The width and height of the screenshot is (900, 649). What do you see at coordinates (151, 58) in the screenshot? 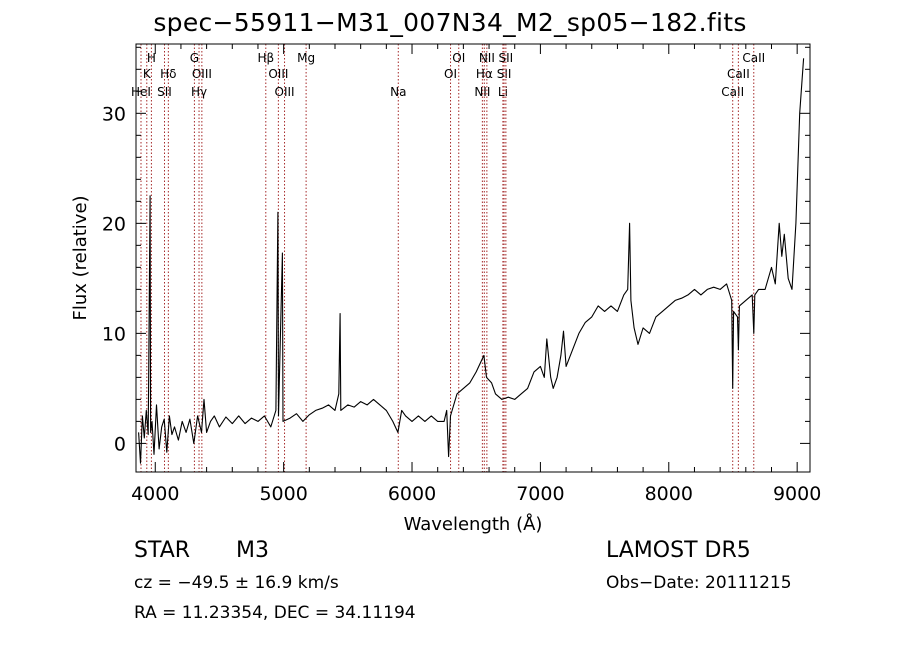
I see `line-label-0: H` at bounding box center [151, 58].